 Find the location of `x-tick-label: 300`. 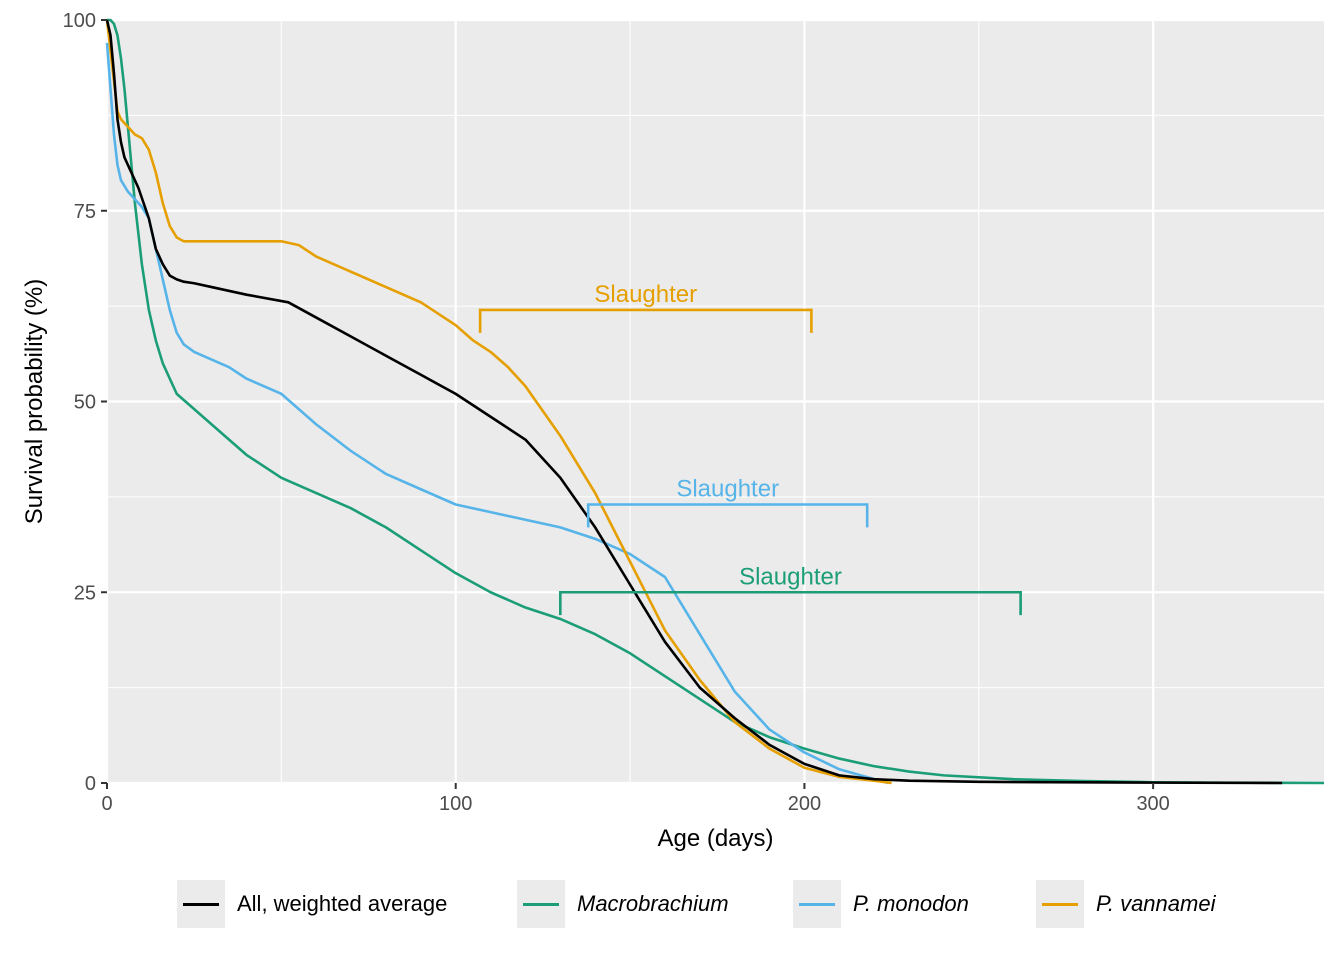

x-tick-label: 300 is located at coordinates (1152, 804).